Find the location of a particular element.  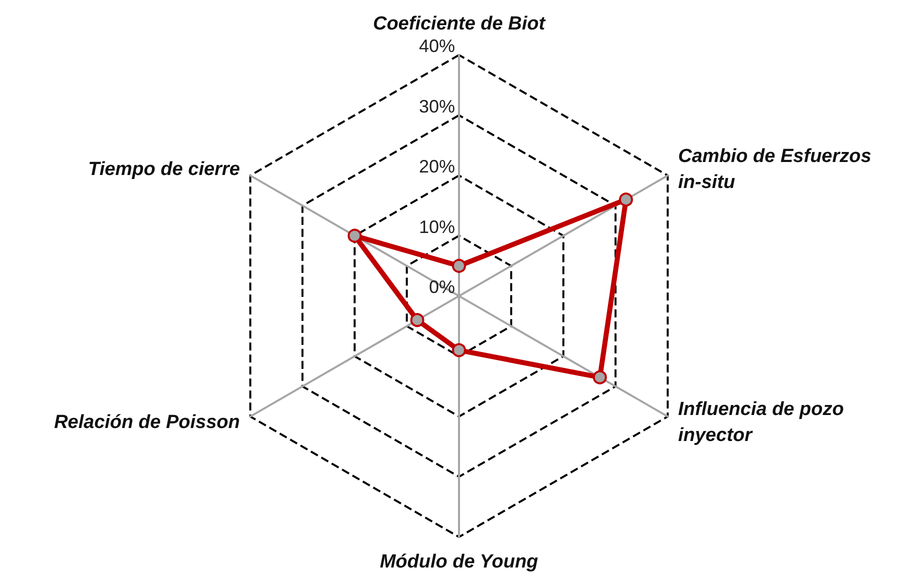

y-tick-label: 30% is located at coordinates (436, 106).